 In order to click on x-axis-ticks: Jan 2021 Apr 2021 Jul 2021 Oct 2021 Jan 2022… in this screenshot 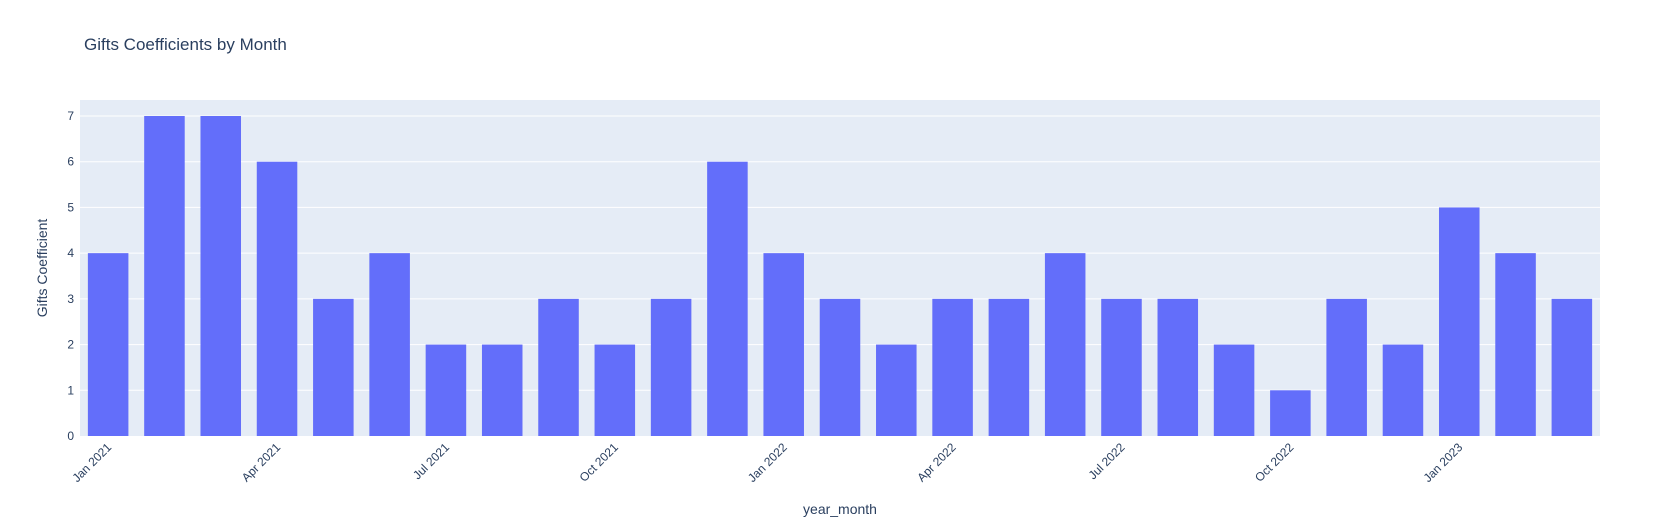, I will do `click(767, 462)`.